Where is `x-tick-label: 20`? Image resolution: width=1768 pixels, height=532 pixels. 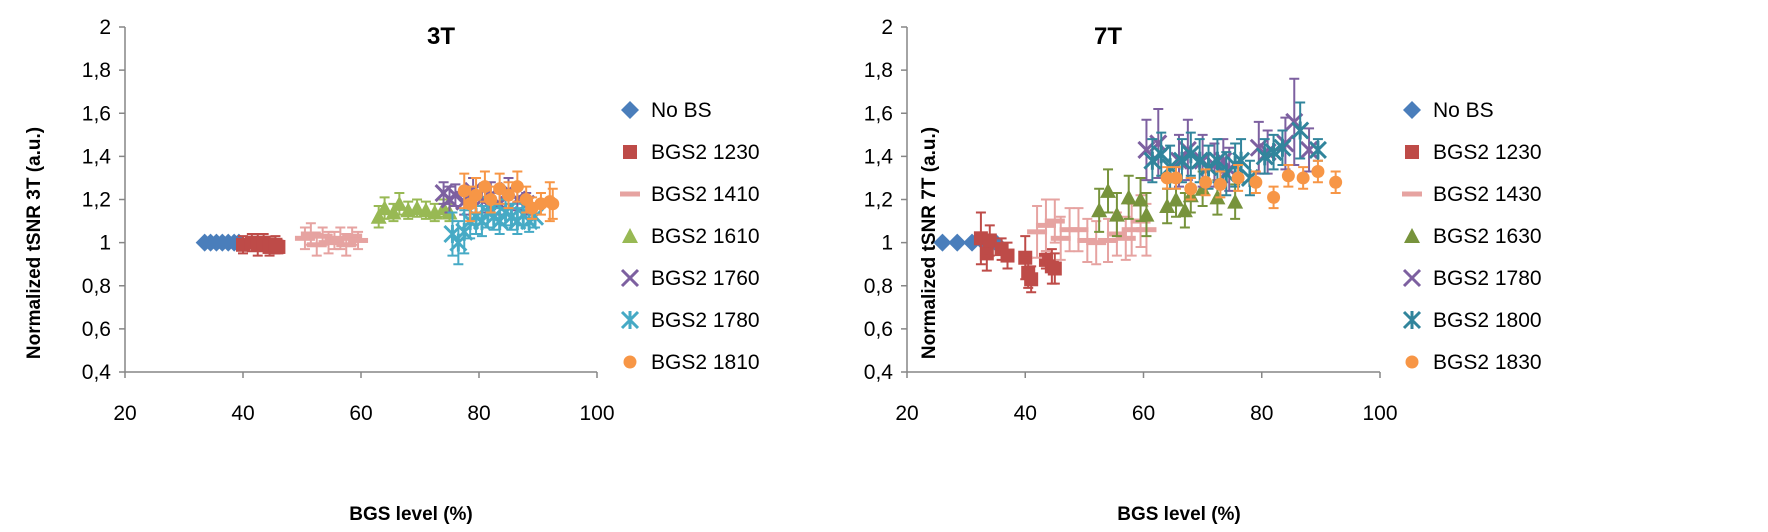
x-tick-label: 20 is located at coordinates (906, 413).